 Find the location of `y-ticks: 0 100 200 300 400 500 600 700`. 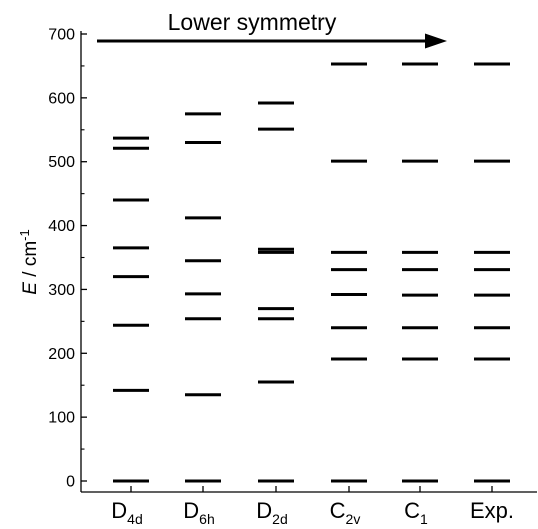

y-ticks: 0 100 200 300 400 500 600 700 is located at coordinates (67, 259).